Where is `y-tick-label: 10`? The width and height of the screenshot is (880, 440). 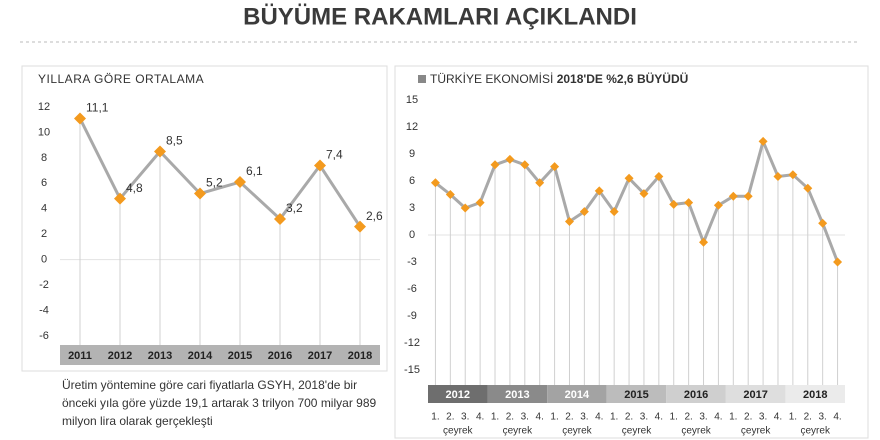 y-tick-label: 10 is located at coordinates (44, 132).